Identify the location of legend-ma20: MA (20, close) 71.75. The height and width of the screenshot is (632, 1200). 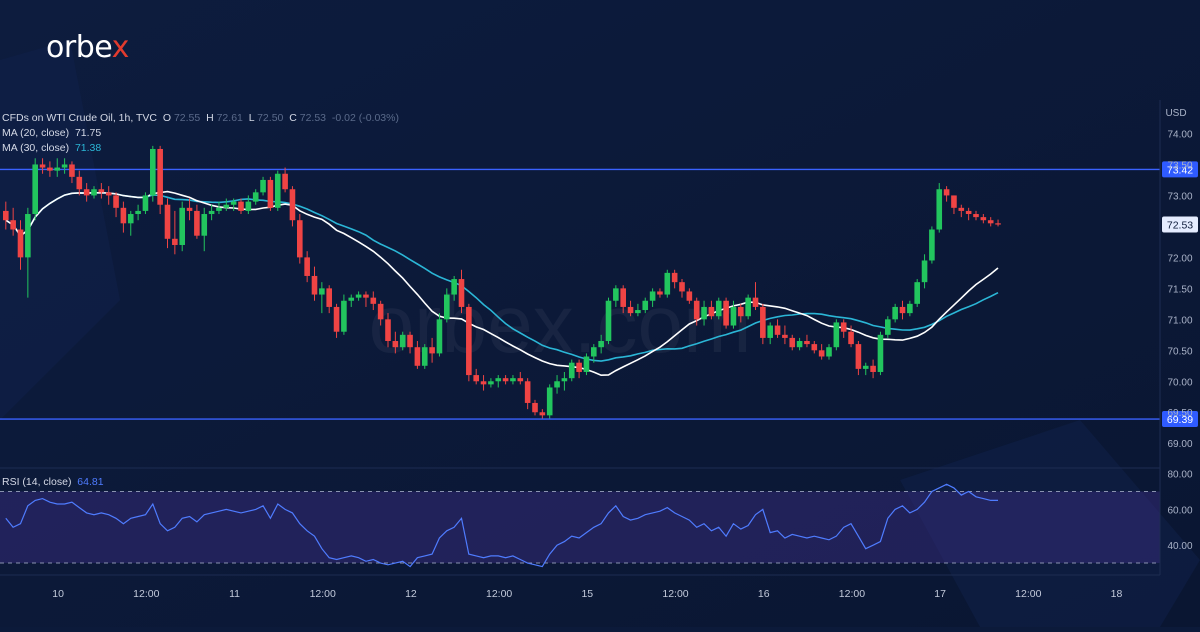
(51, 133).